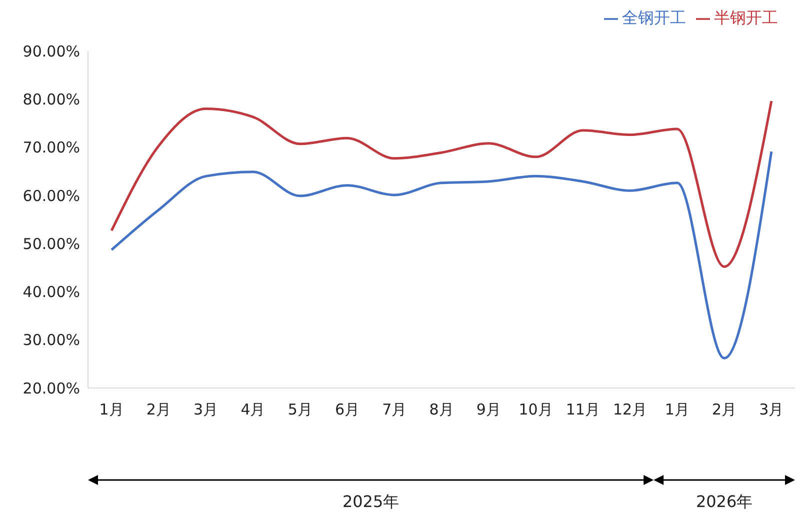 This screenshot has height=515, width=798. I want to click on y-tick-label: 40.00%, so click(51, 292).